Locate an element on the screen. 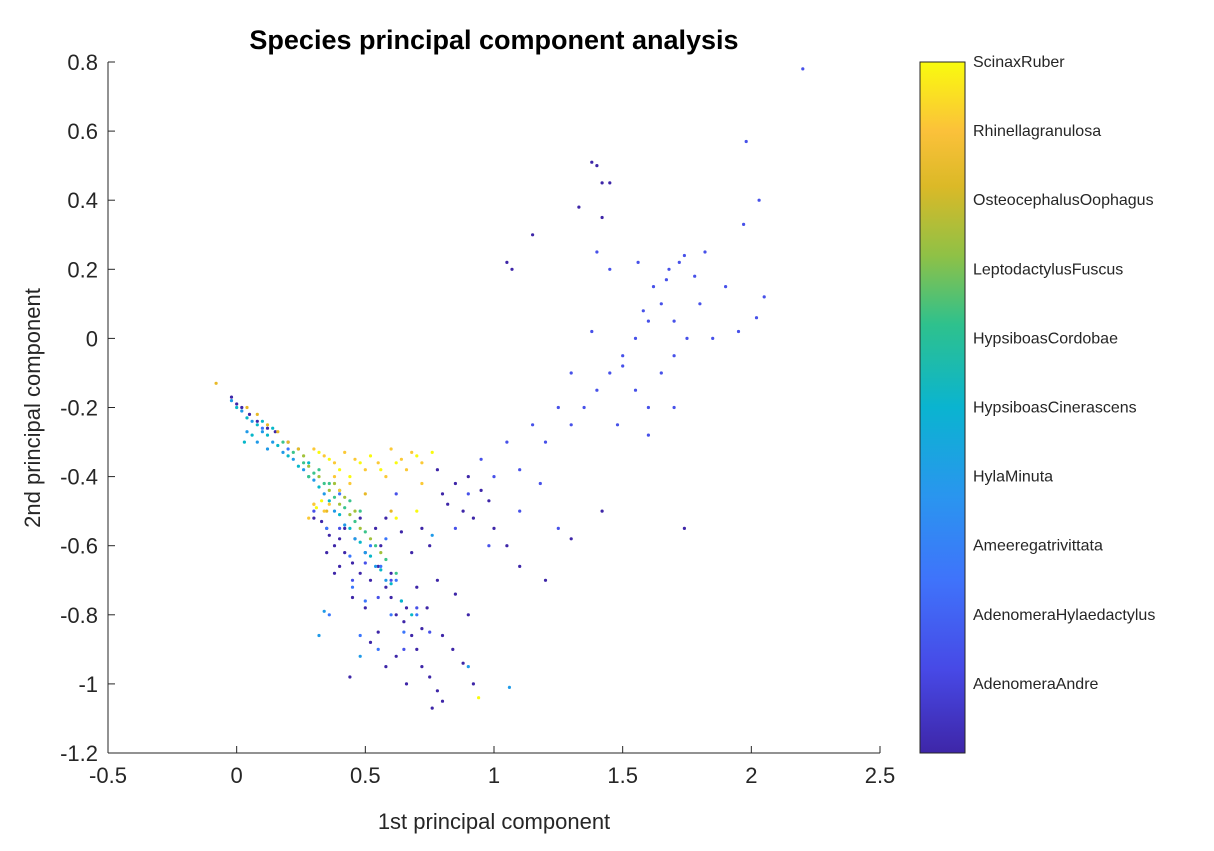 The image size is (1214, 851). y-tick-label: 0.8 is located at coordinates (82, 62).